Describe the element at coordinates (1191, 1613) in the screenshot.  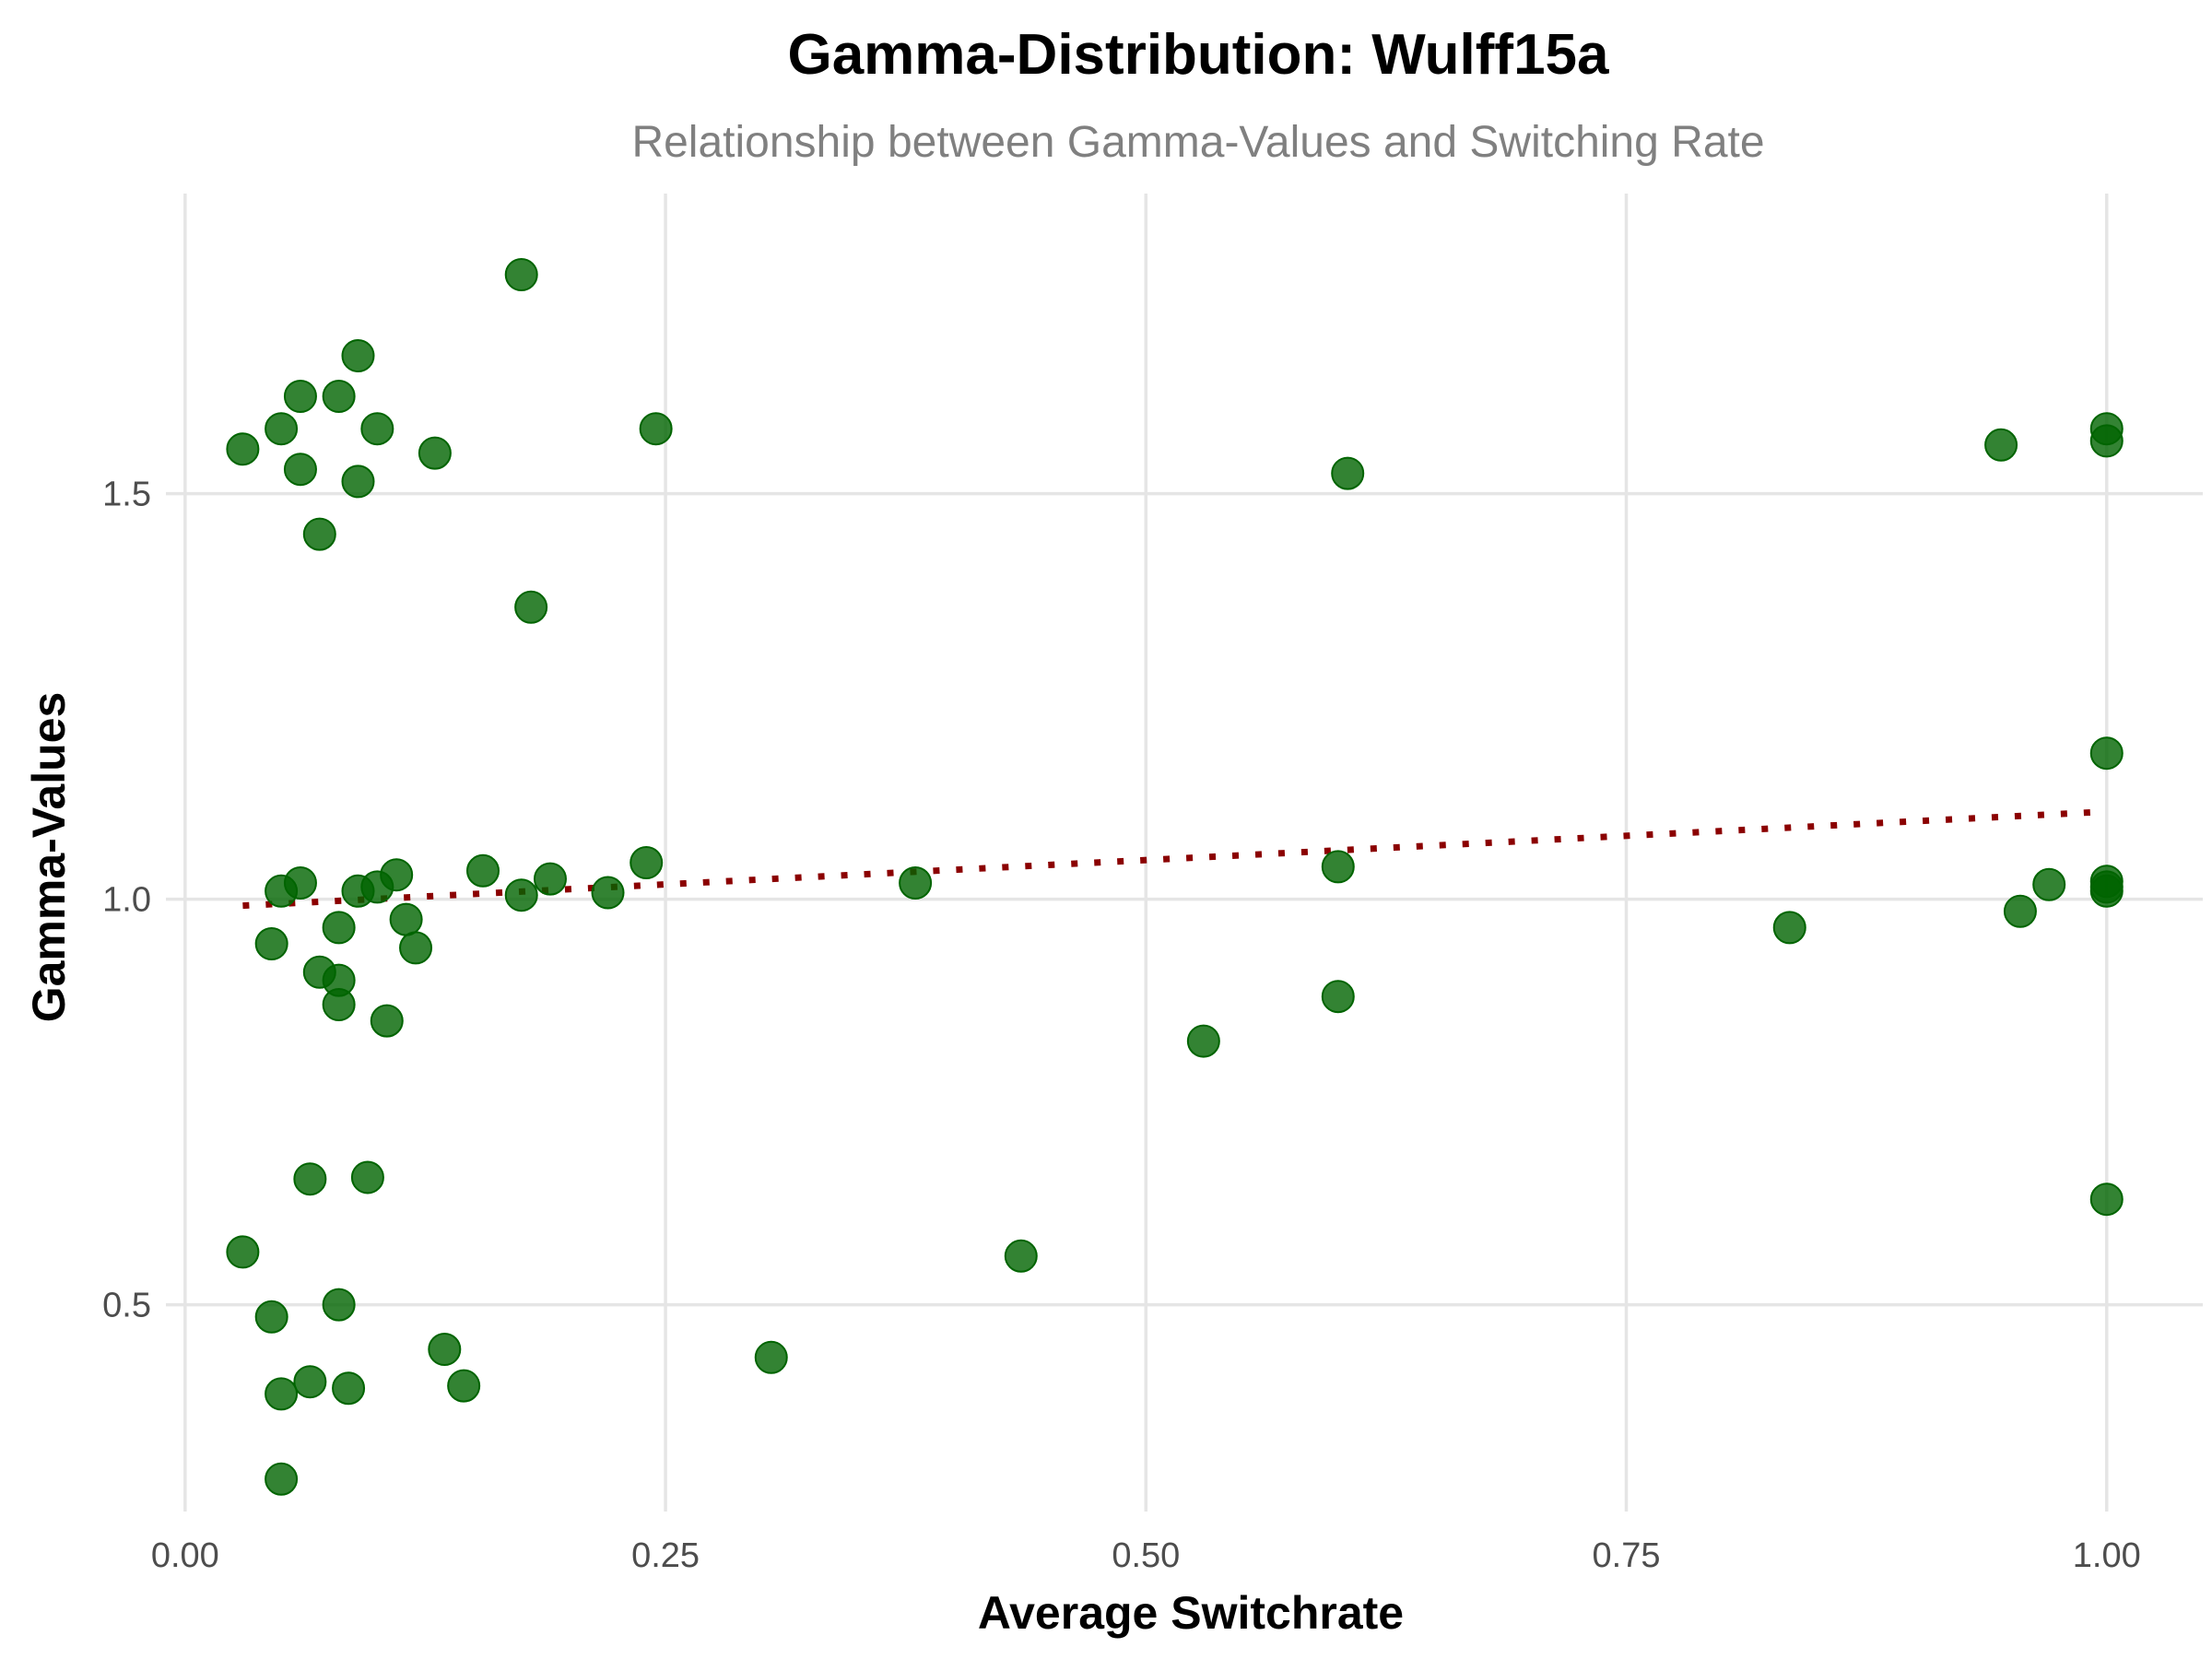
I see `x-axis-title: Average Switchrate` at that location.